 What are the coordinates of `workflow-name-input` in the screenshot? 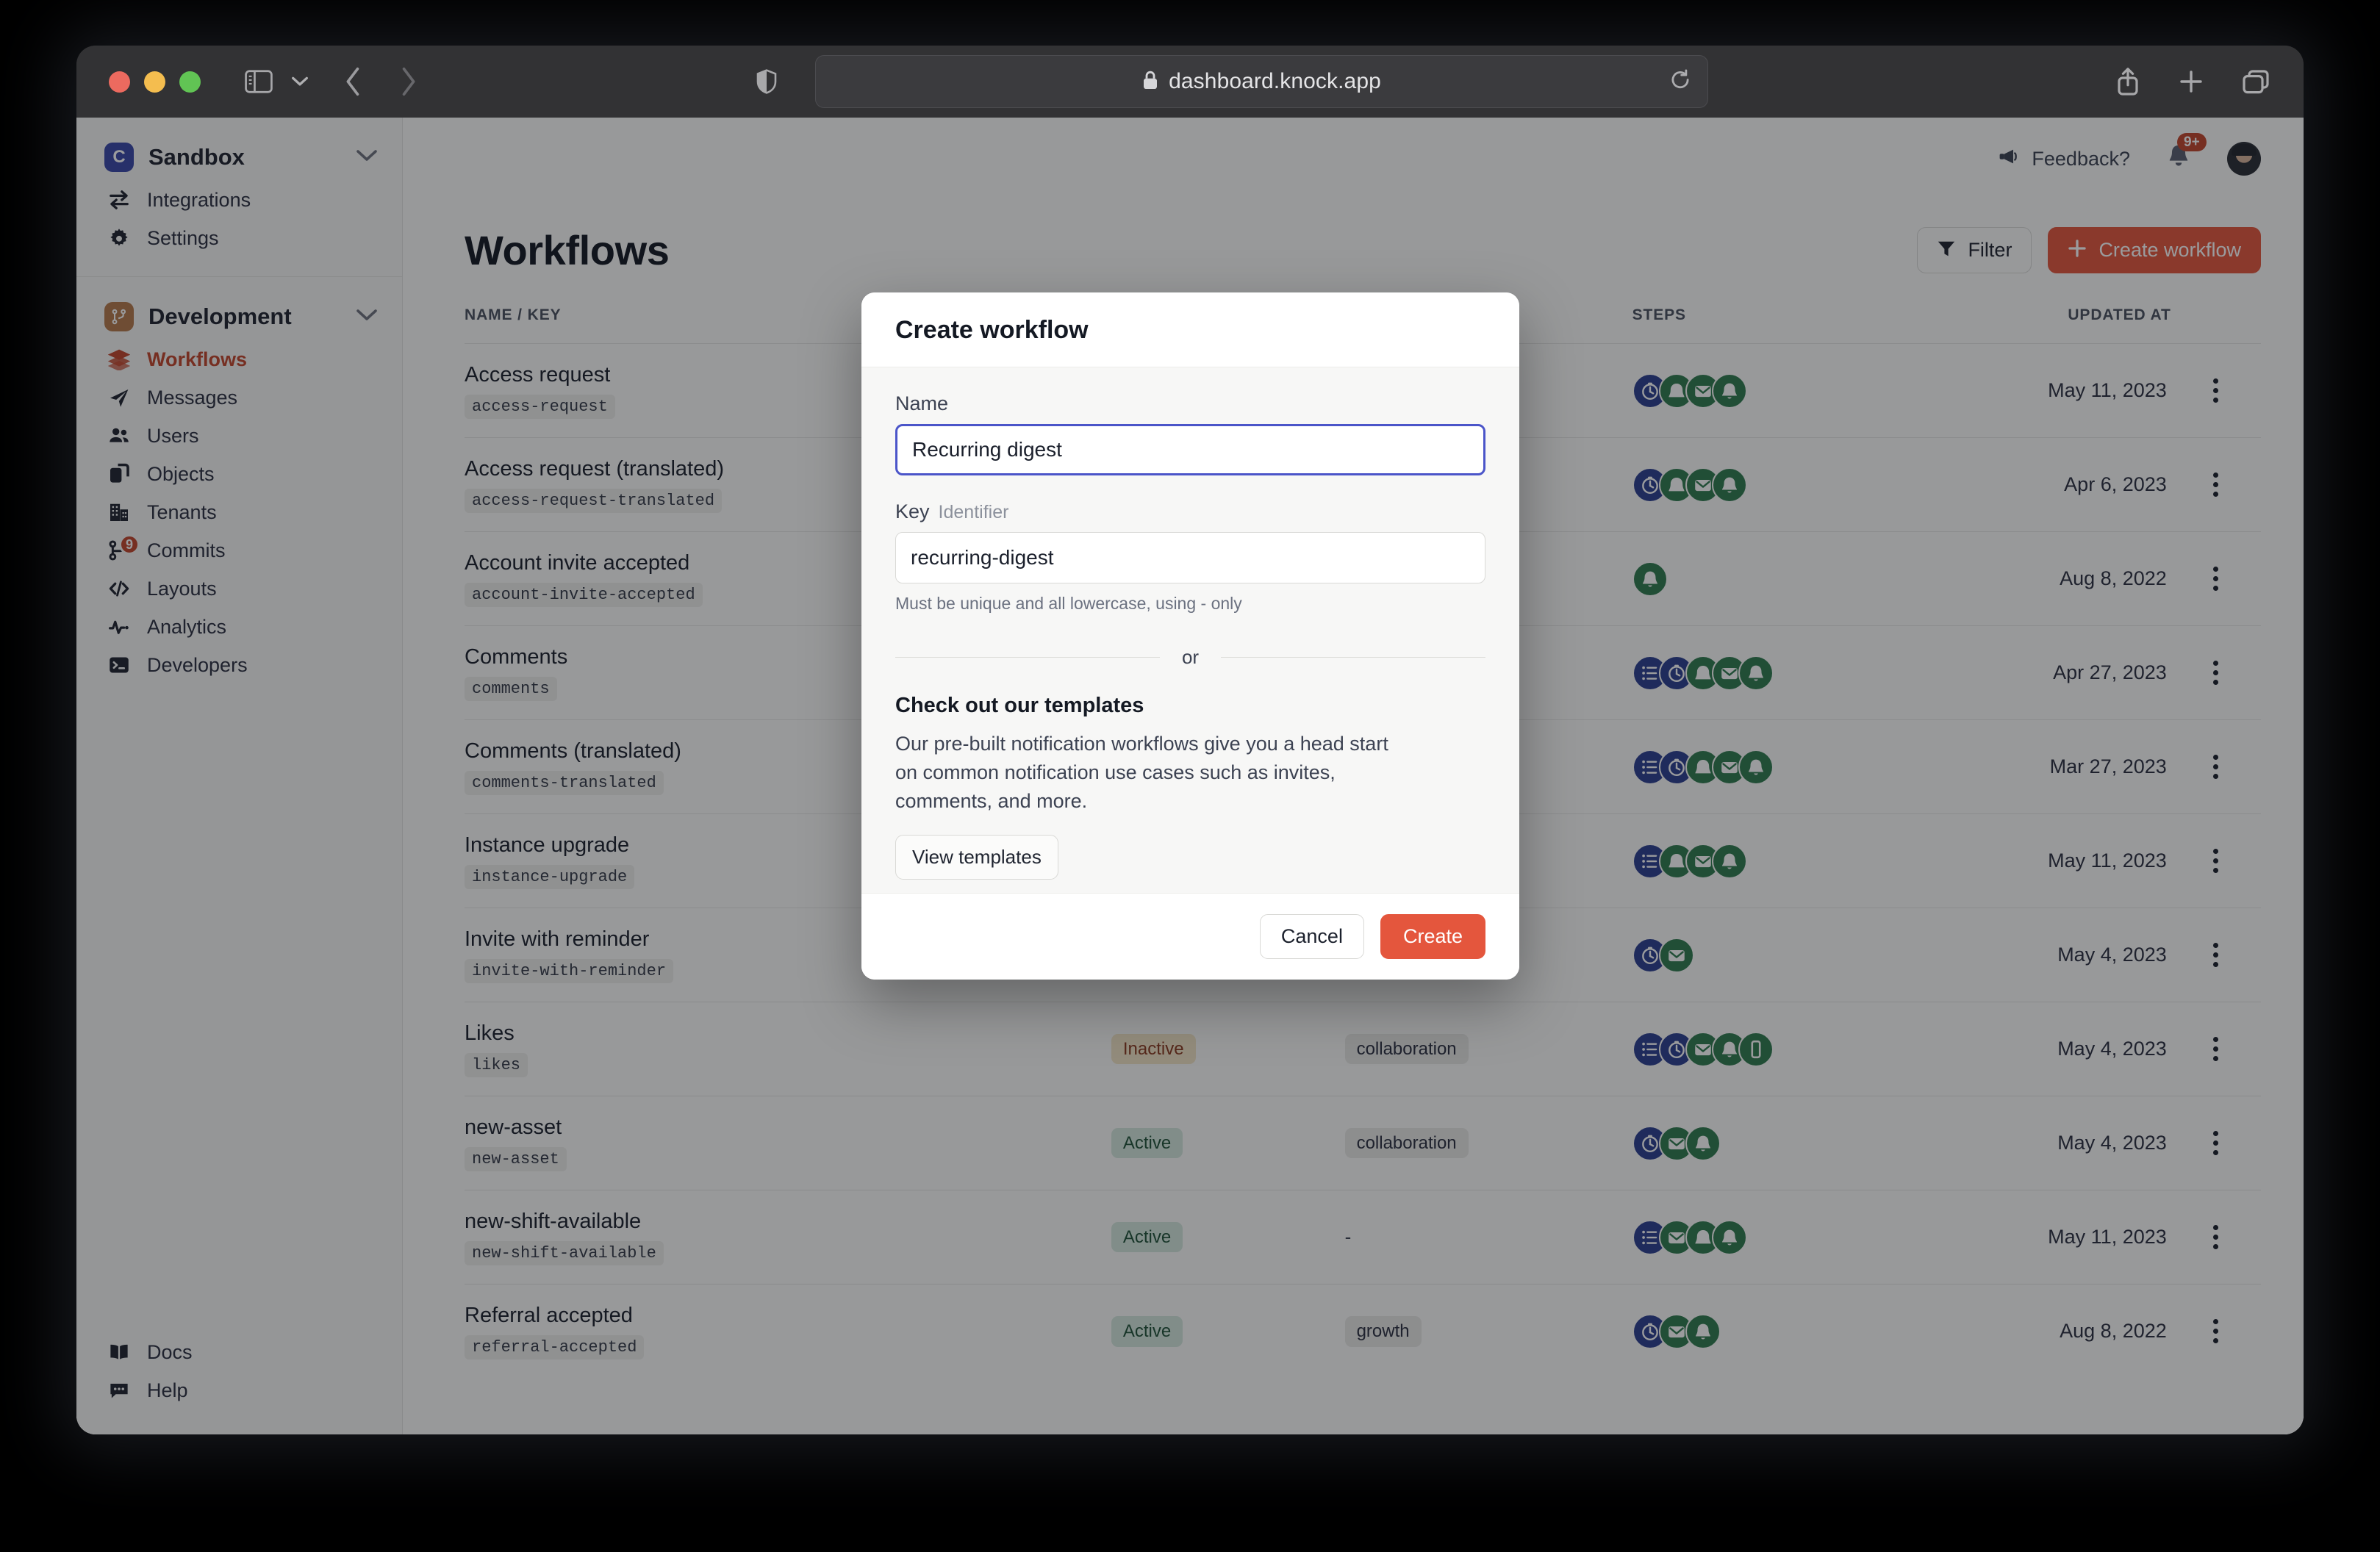 It's located at (1190, 449).